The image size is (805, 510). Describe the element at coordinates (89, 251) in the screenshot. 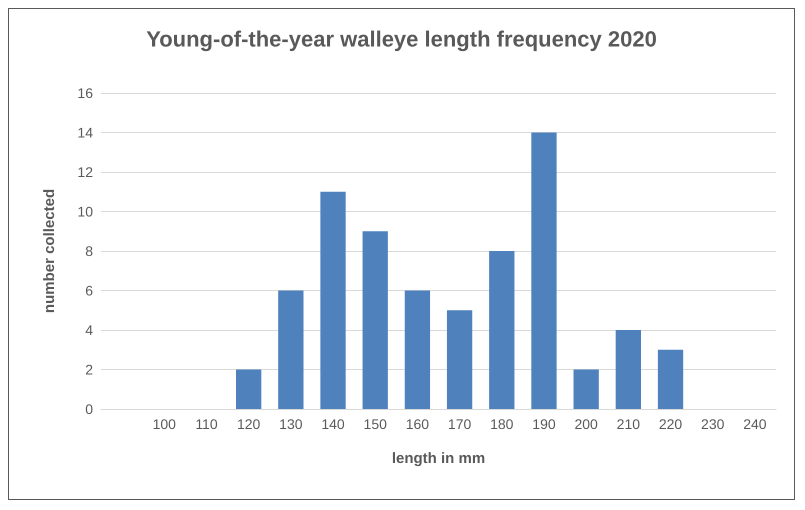

I see `y-tick-label: 8` at that location.